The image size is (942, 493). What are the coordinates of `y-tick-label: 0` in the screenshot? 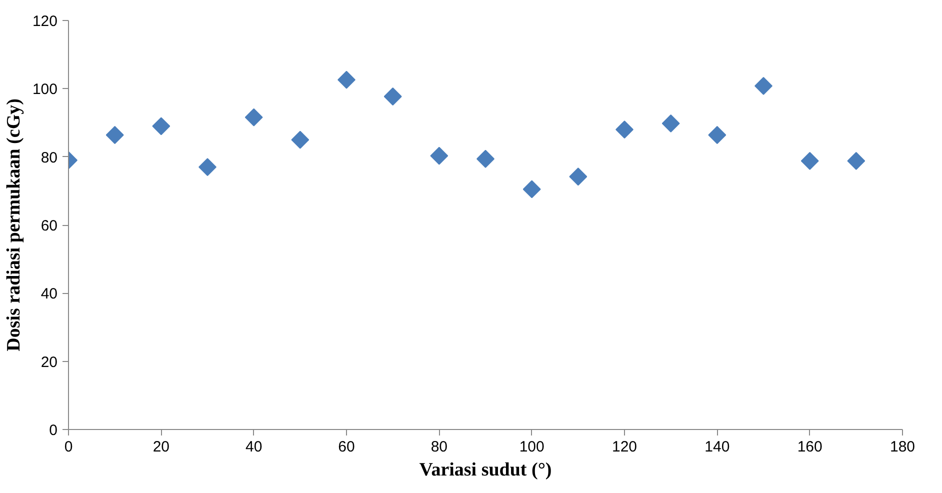 It's located at (53, 430).